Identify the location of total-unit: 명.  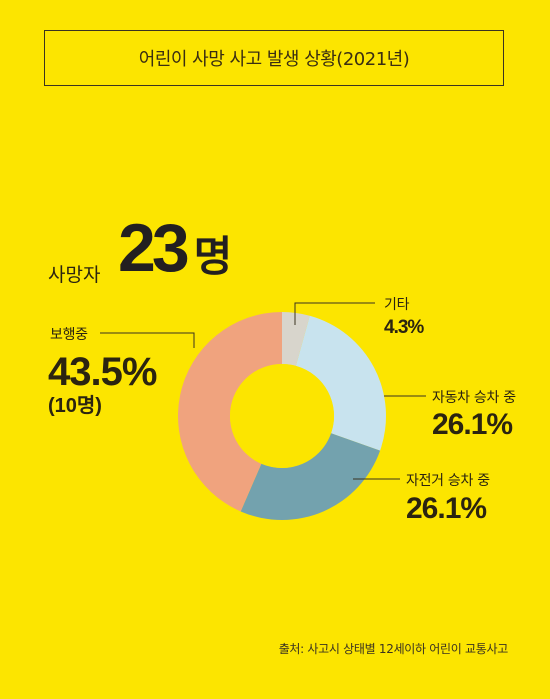
(213, 256).